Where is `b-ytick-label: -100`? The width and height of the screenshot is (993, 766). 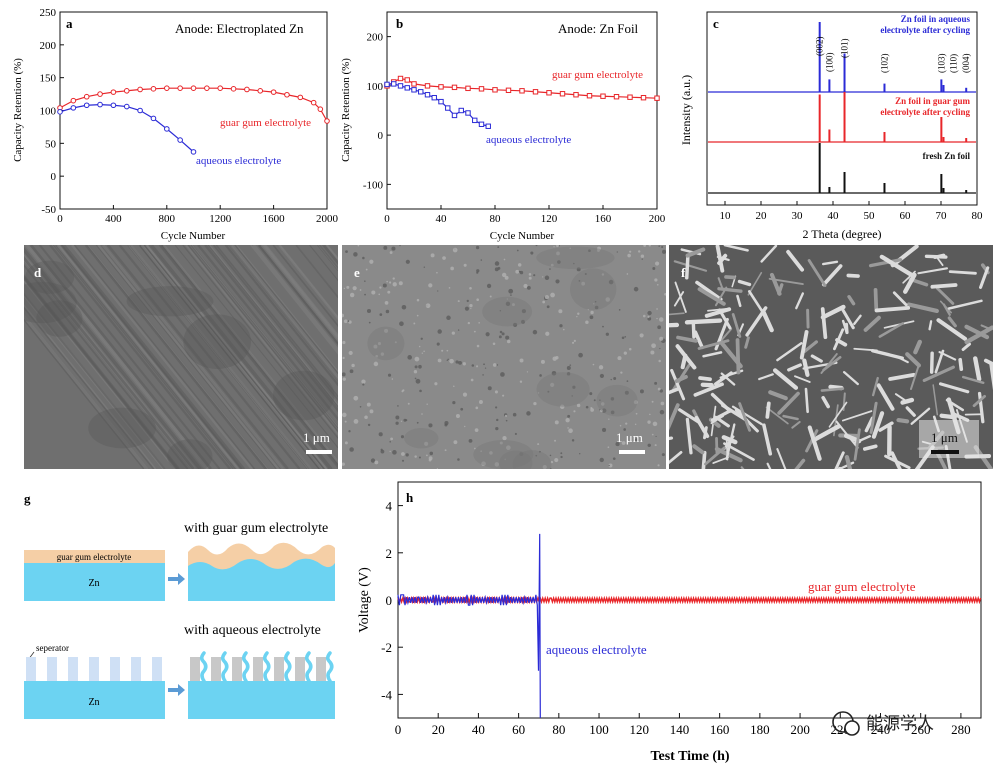
b-ytick-label: -100 is located at coordinates (373, 185).